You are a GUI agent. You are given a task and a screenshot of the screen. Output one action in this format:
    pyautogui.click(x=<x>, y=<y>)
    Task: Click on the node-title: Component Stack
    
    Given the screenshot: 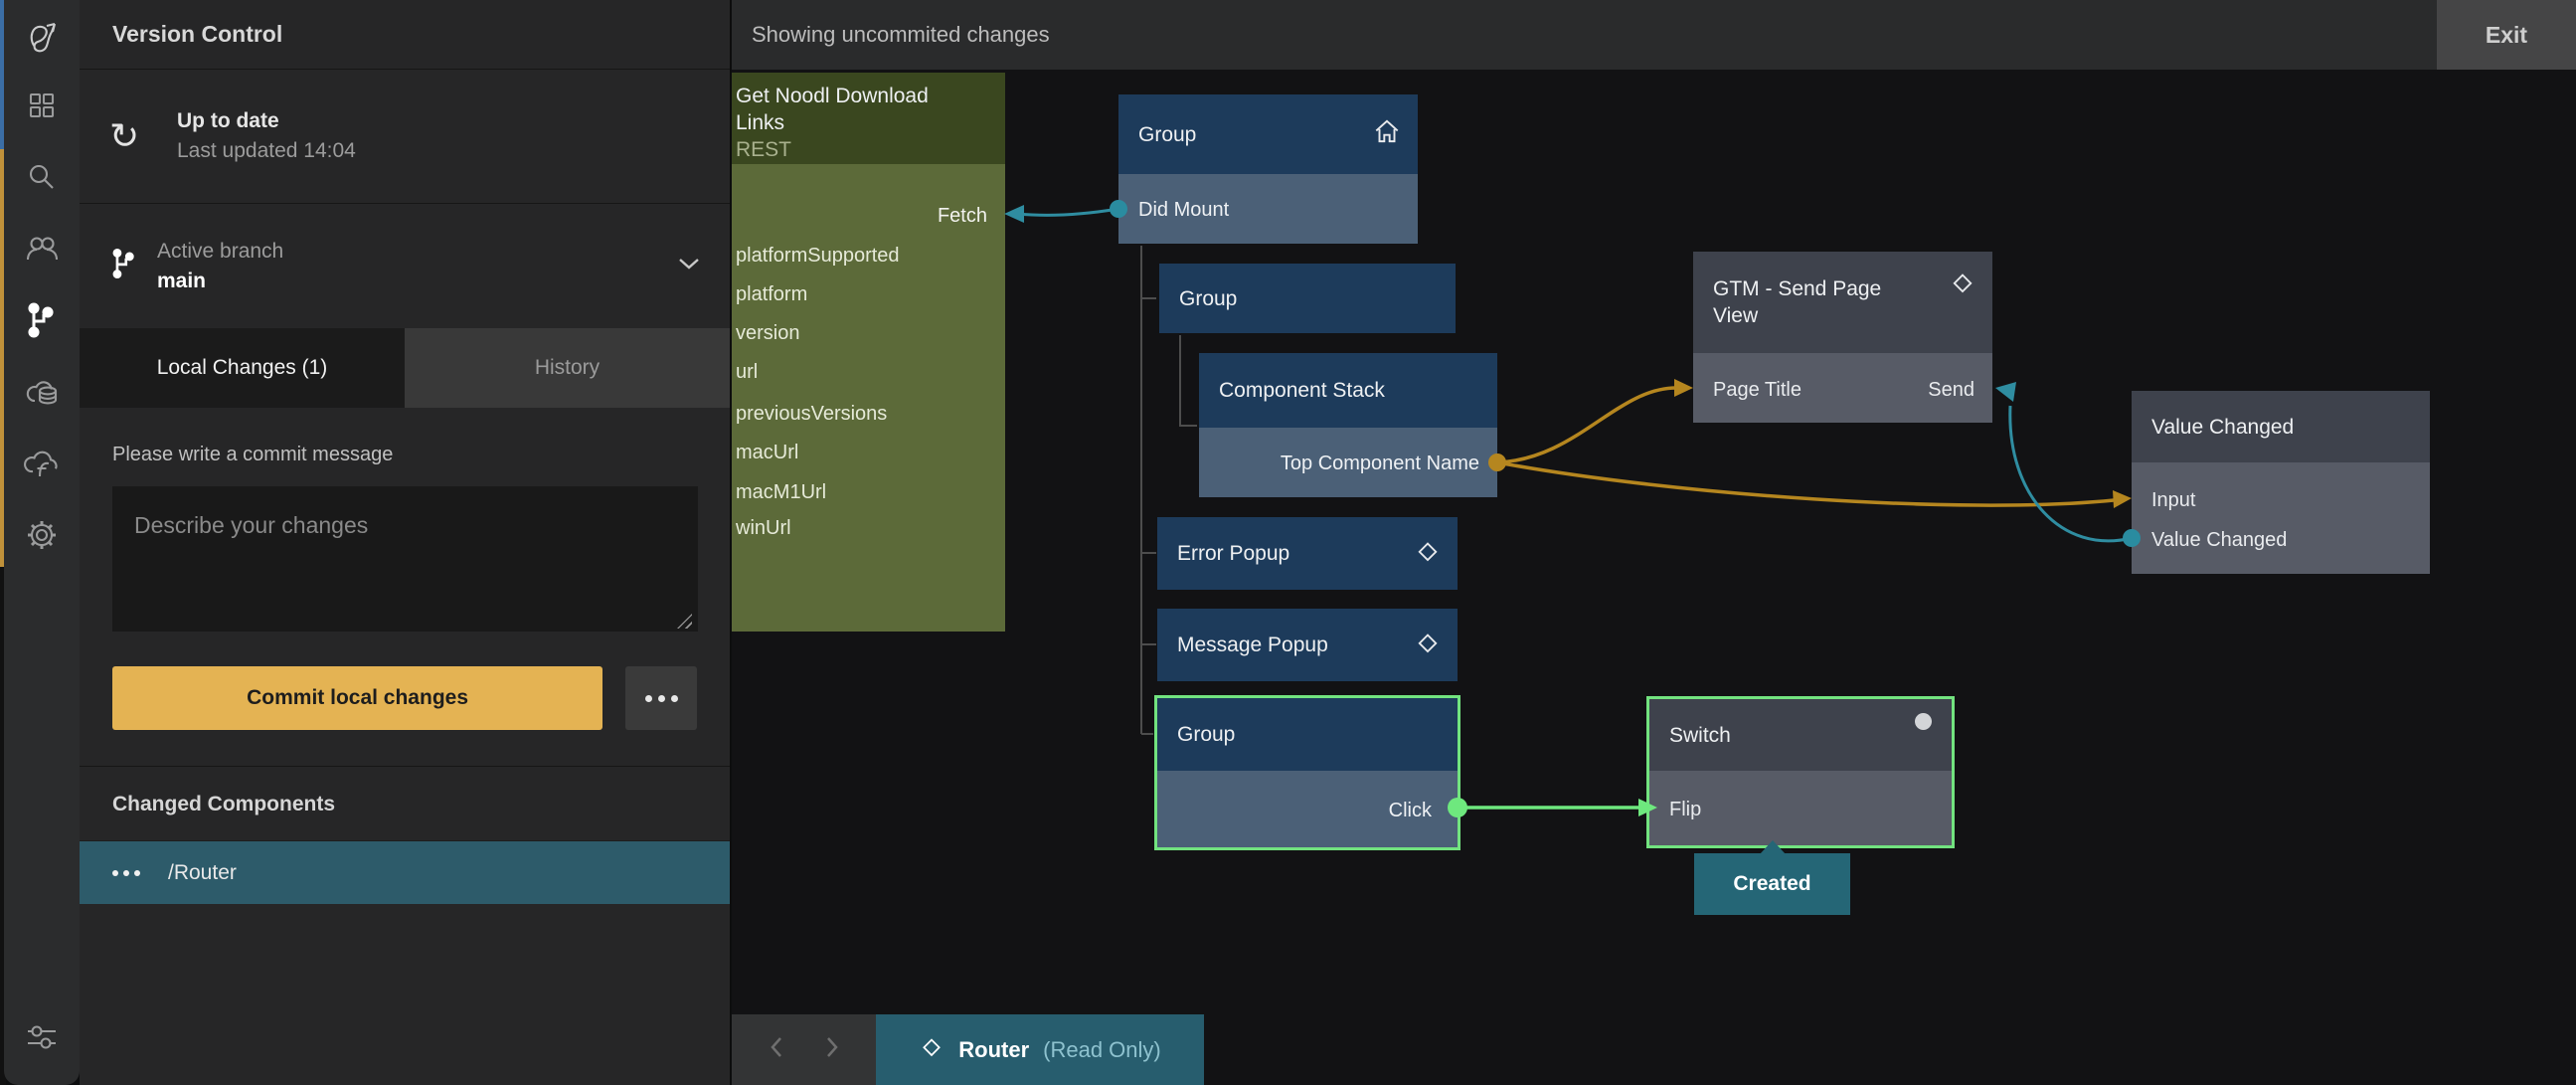 What is the action you would take?
    pyautogui.click(x=1302, y=391)
    